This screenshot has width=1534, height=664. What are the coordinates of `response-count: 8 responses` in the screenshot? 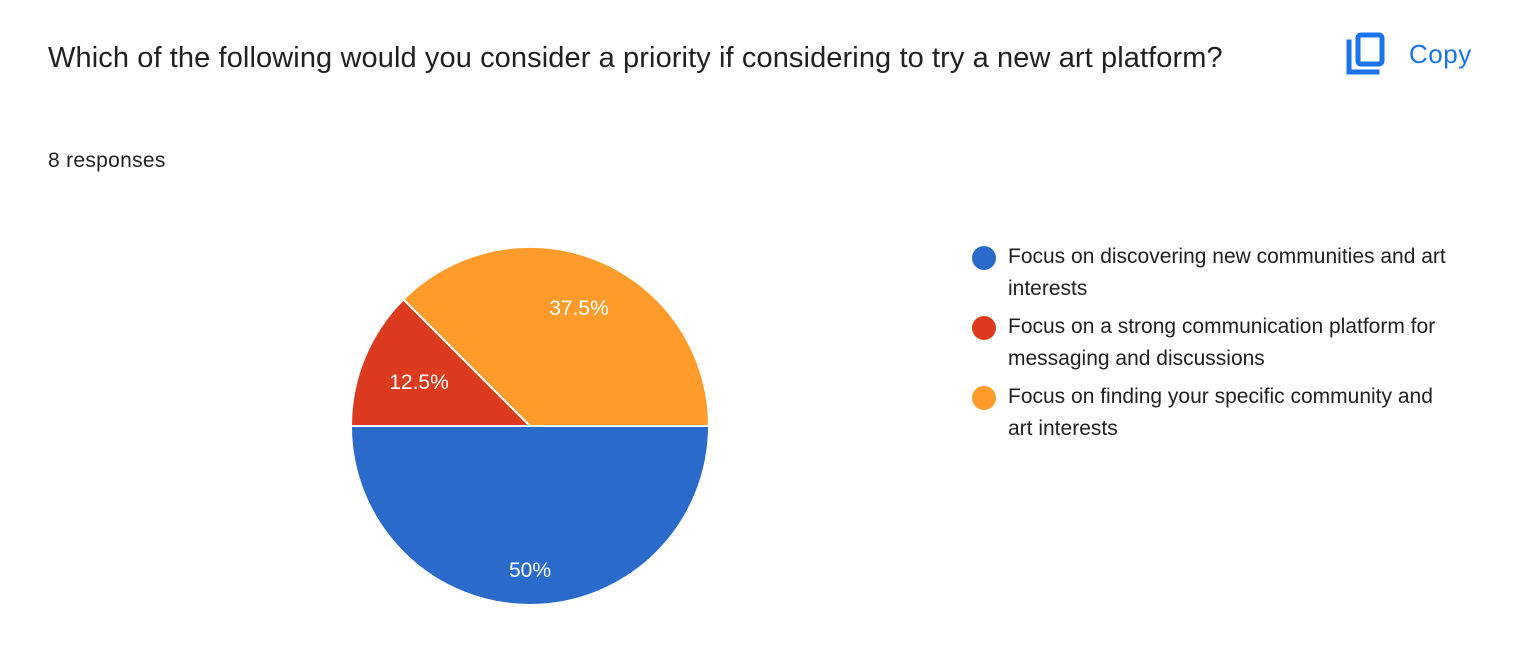 It's located at (107, 160).